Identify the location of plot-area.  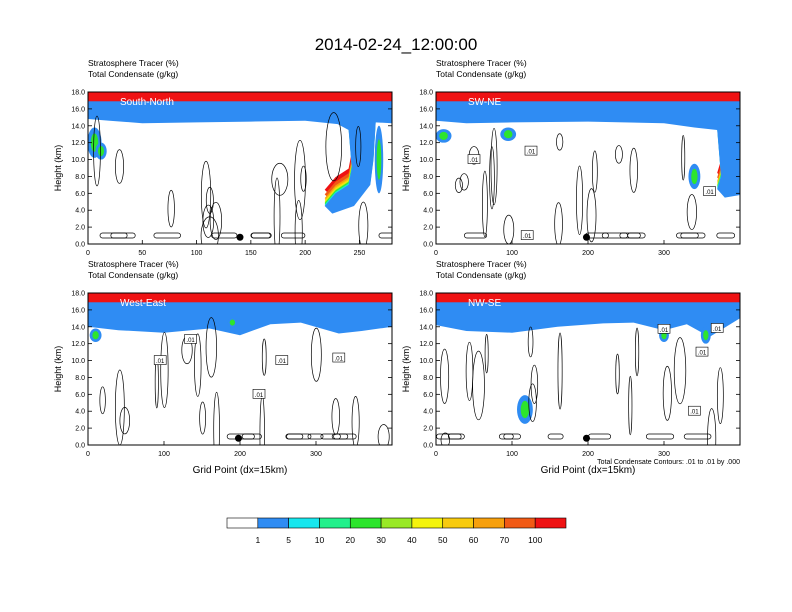
(240, 168).